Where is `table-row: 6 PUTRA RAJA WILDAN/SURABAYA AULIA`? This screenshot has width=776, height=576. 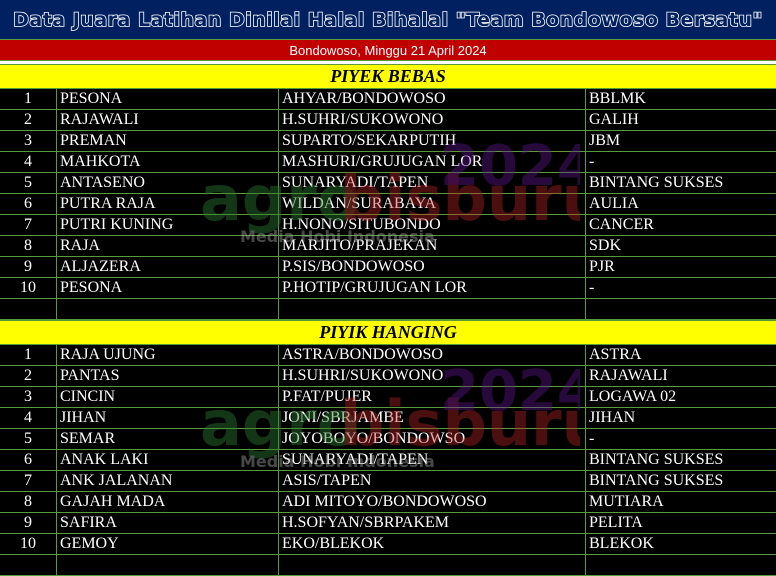
table-row: 6 PUTRA RAJA WILDAN/SURABAYA AULIA is located at coordinates (388, 204).